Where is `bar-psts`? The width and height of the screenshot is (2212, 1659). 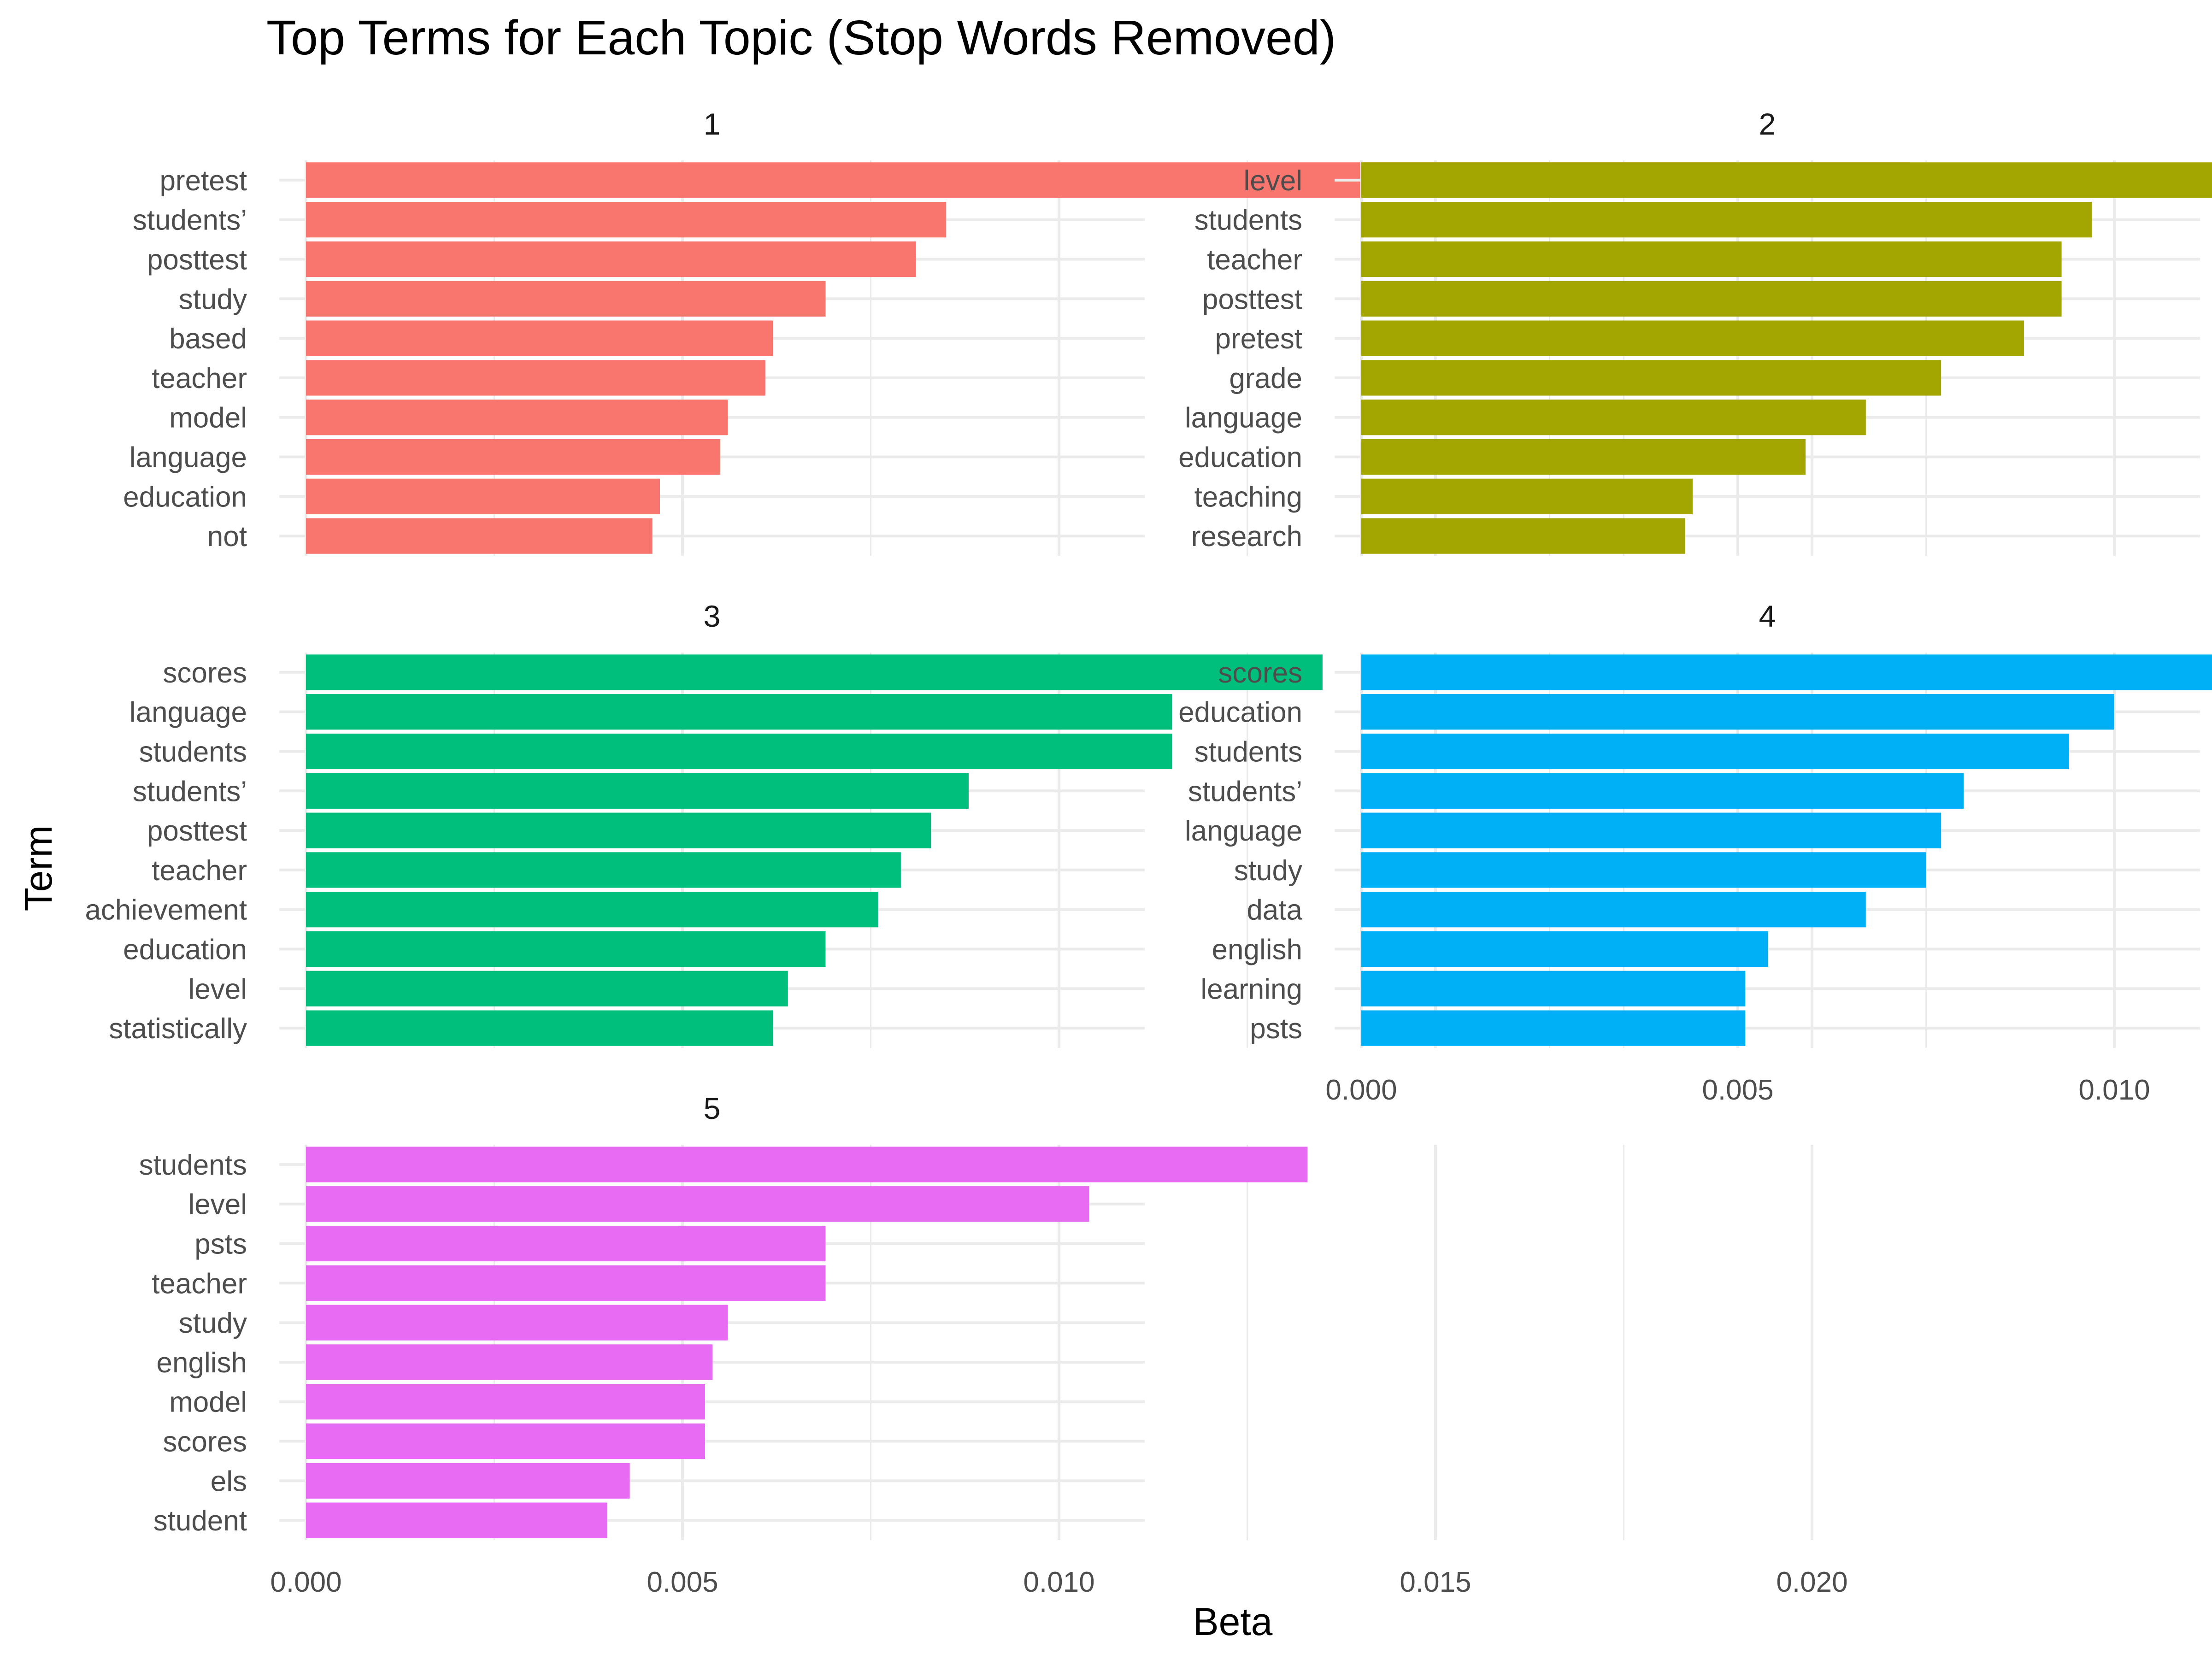
bar-psts is located at coordinates (566, 1243).